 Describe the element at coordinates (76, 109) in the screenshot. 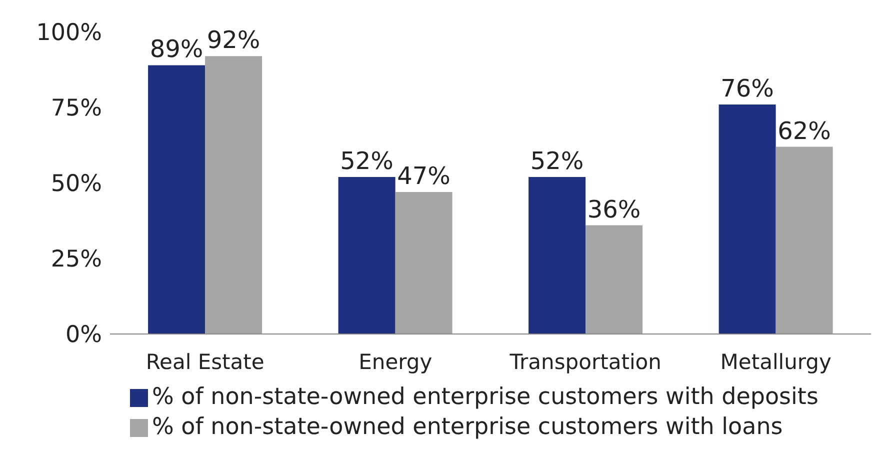

I see `y-tick-label: 75%` at that location.